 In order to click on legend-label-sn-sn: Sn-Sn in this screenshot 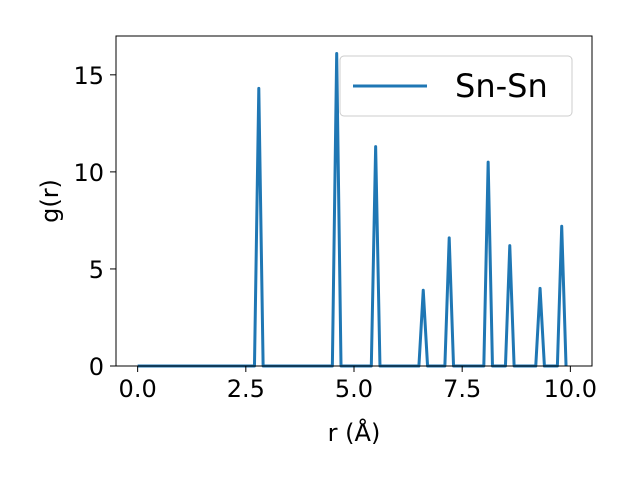, I will do `click(501, 86)`.